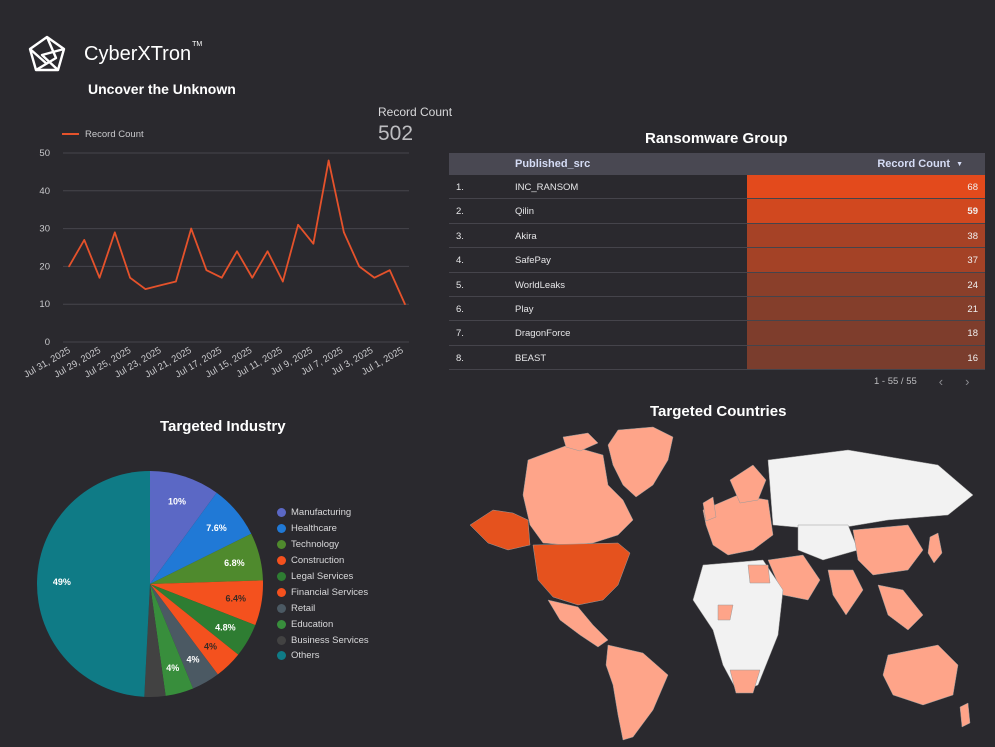  Describe the element at coordinates (888, 550) in the screenshot. I see `china-region` at that location.